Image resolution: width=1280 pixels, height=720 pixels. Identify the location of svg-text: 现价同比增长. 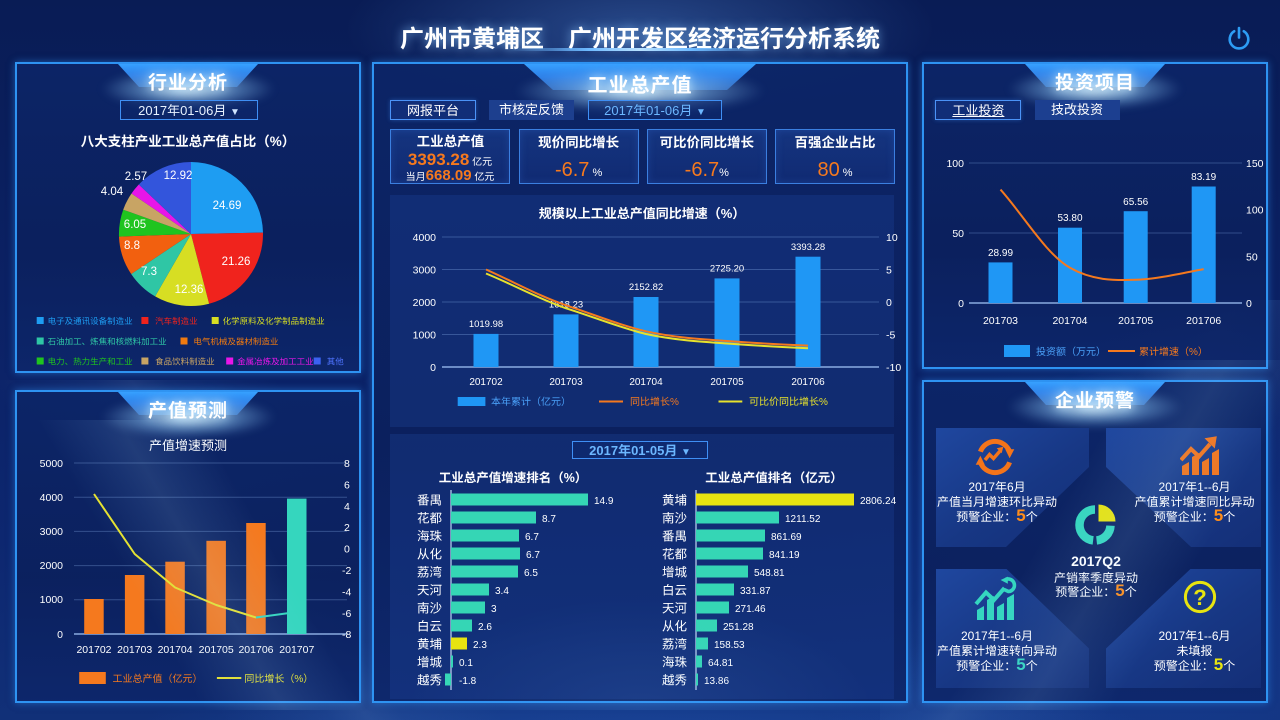
(578, 142).